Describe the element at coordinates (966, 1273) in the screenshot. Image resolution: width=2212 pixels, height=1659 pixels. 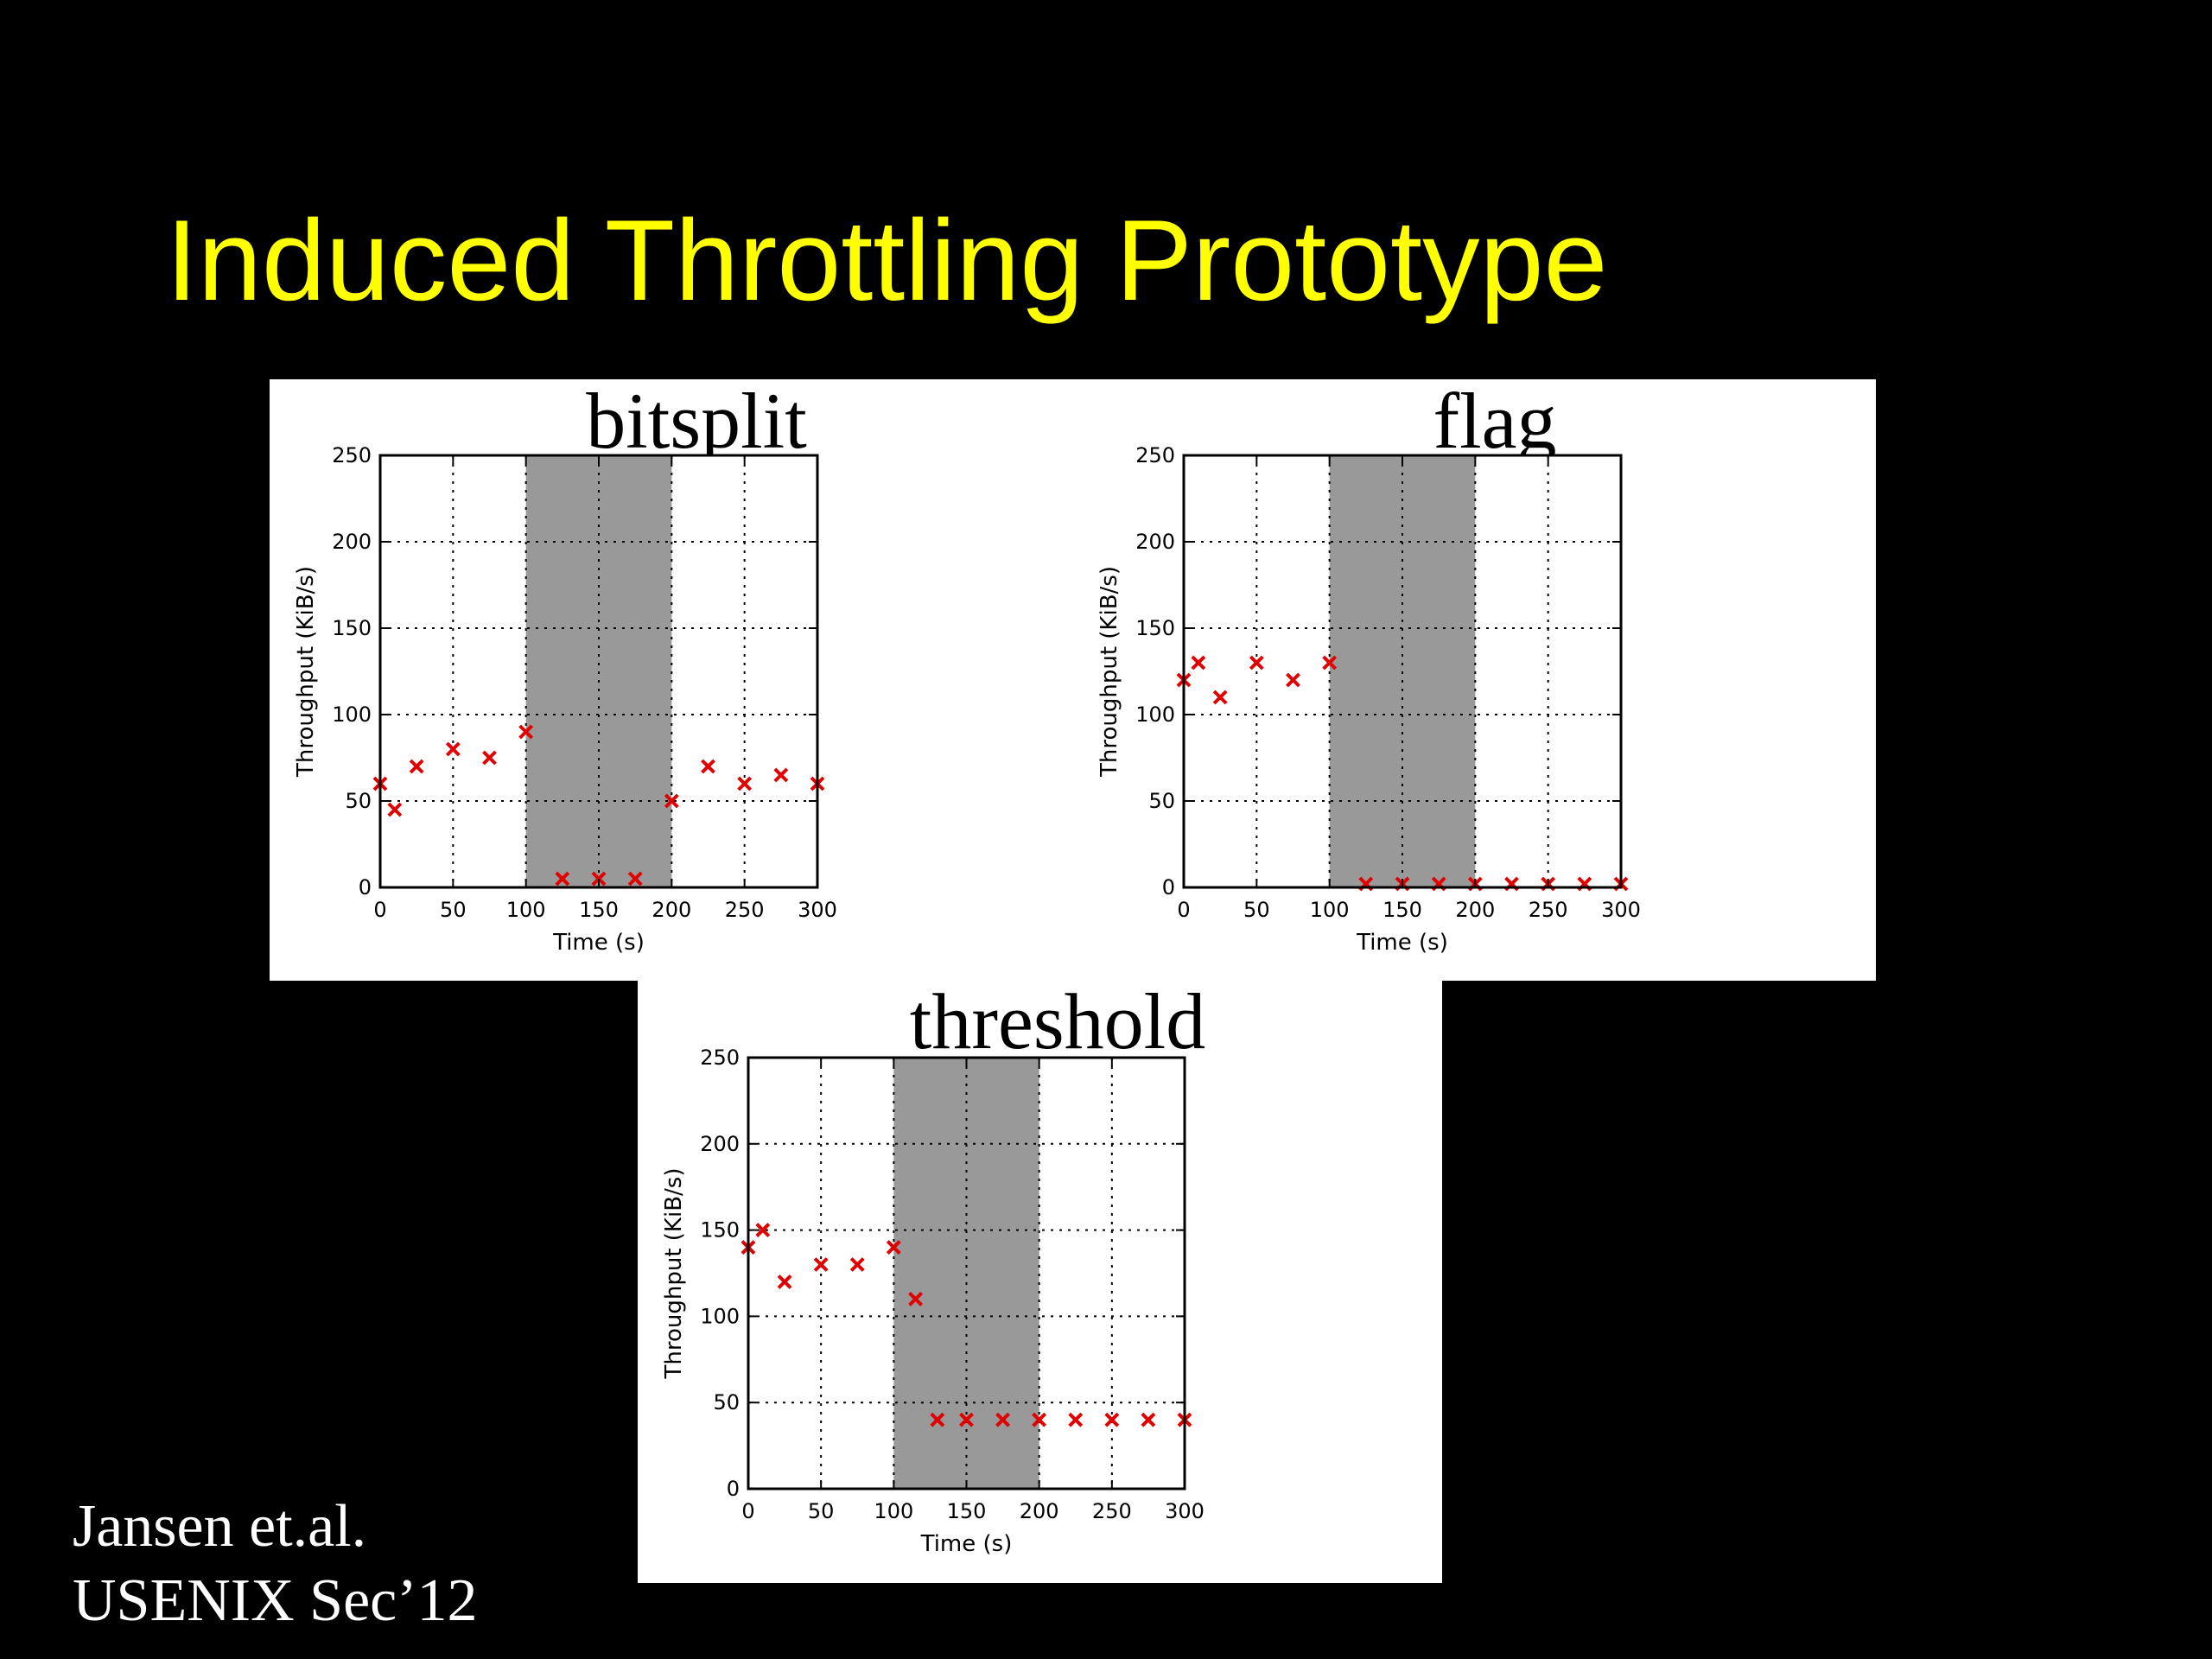
I see `shaded-region` at that location.